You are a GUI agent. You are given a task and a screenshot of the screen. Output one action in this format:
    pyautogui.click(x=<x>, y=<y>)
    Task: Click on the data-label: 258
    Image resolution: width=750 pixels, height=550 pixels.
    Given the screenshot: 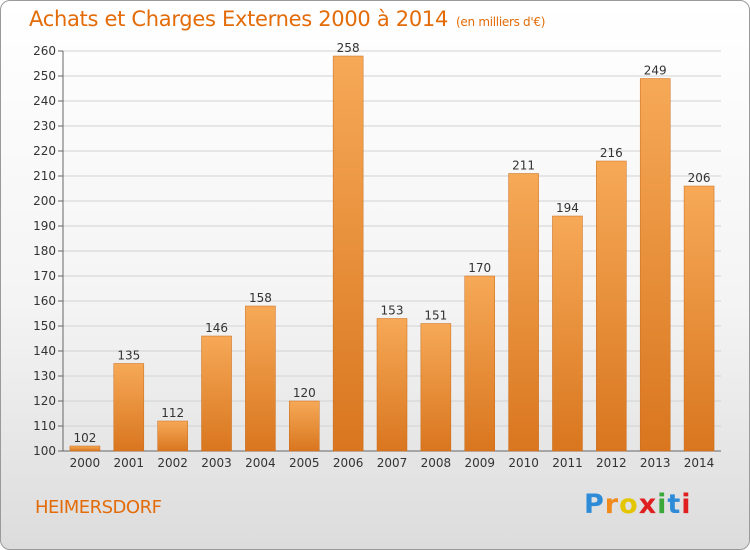 What is the action you would take?
    pyautogui.click(x=348, y=48)
    